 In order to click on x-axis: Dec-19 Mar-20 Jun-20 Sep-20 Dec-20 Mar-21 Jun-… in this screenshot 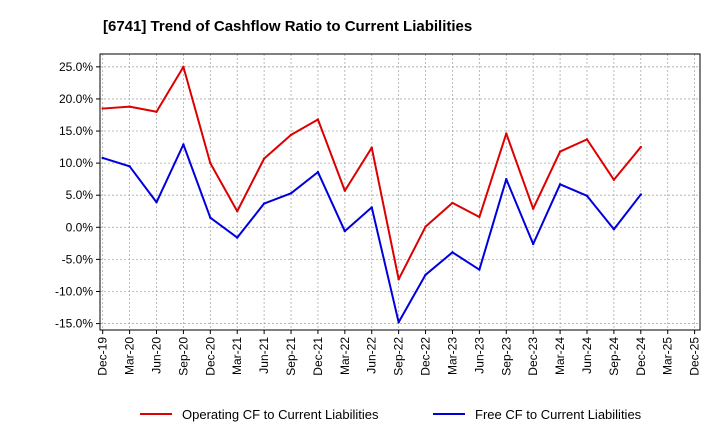, I will do `click(399, 353)`.